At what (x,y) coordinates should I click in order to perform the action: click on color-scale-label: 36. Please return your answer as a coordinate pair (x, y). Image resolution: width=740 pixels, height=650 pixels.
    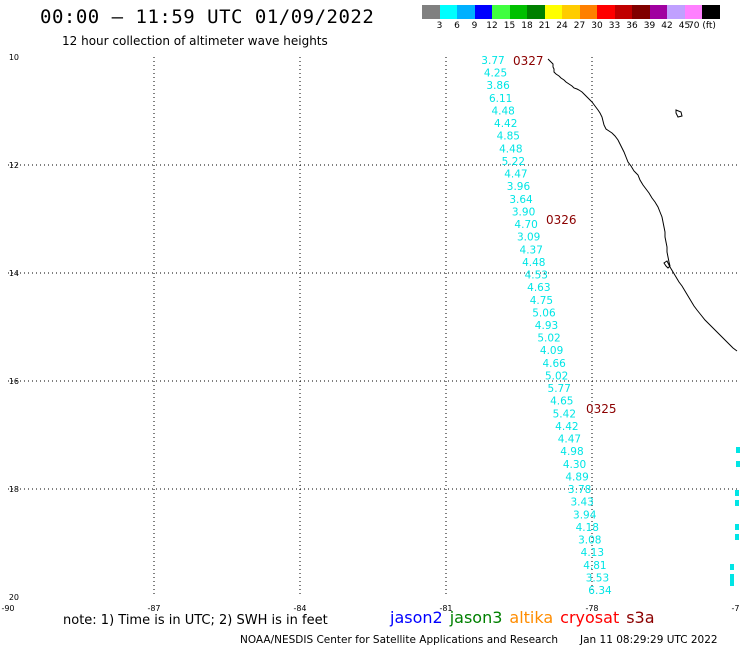
    Looking at the image, I should click on (632, 26).